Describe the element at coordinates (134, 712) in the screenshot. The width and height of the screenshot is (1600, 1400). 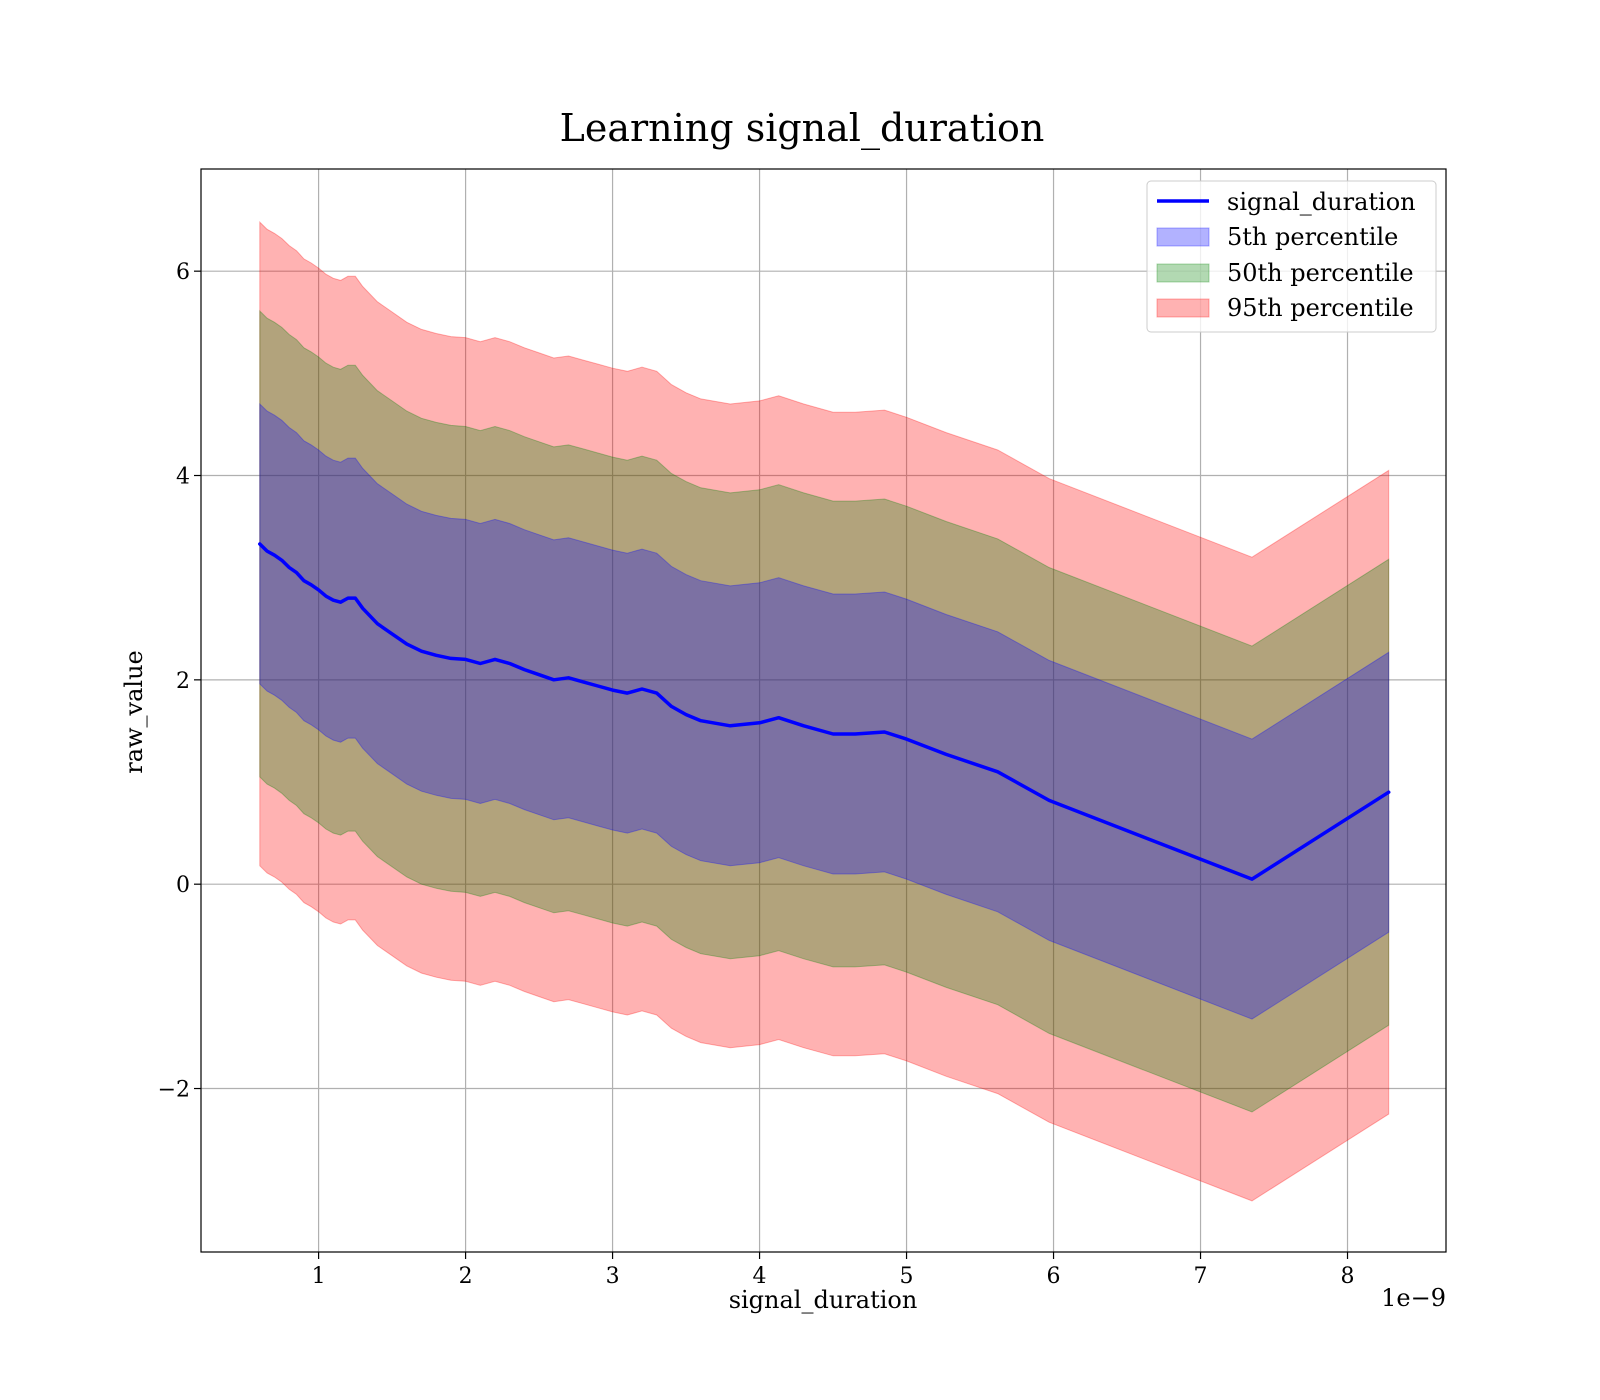
I see `y-axis-label: raw_value` at that location.